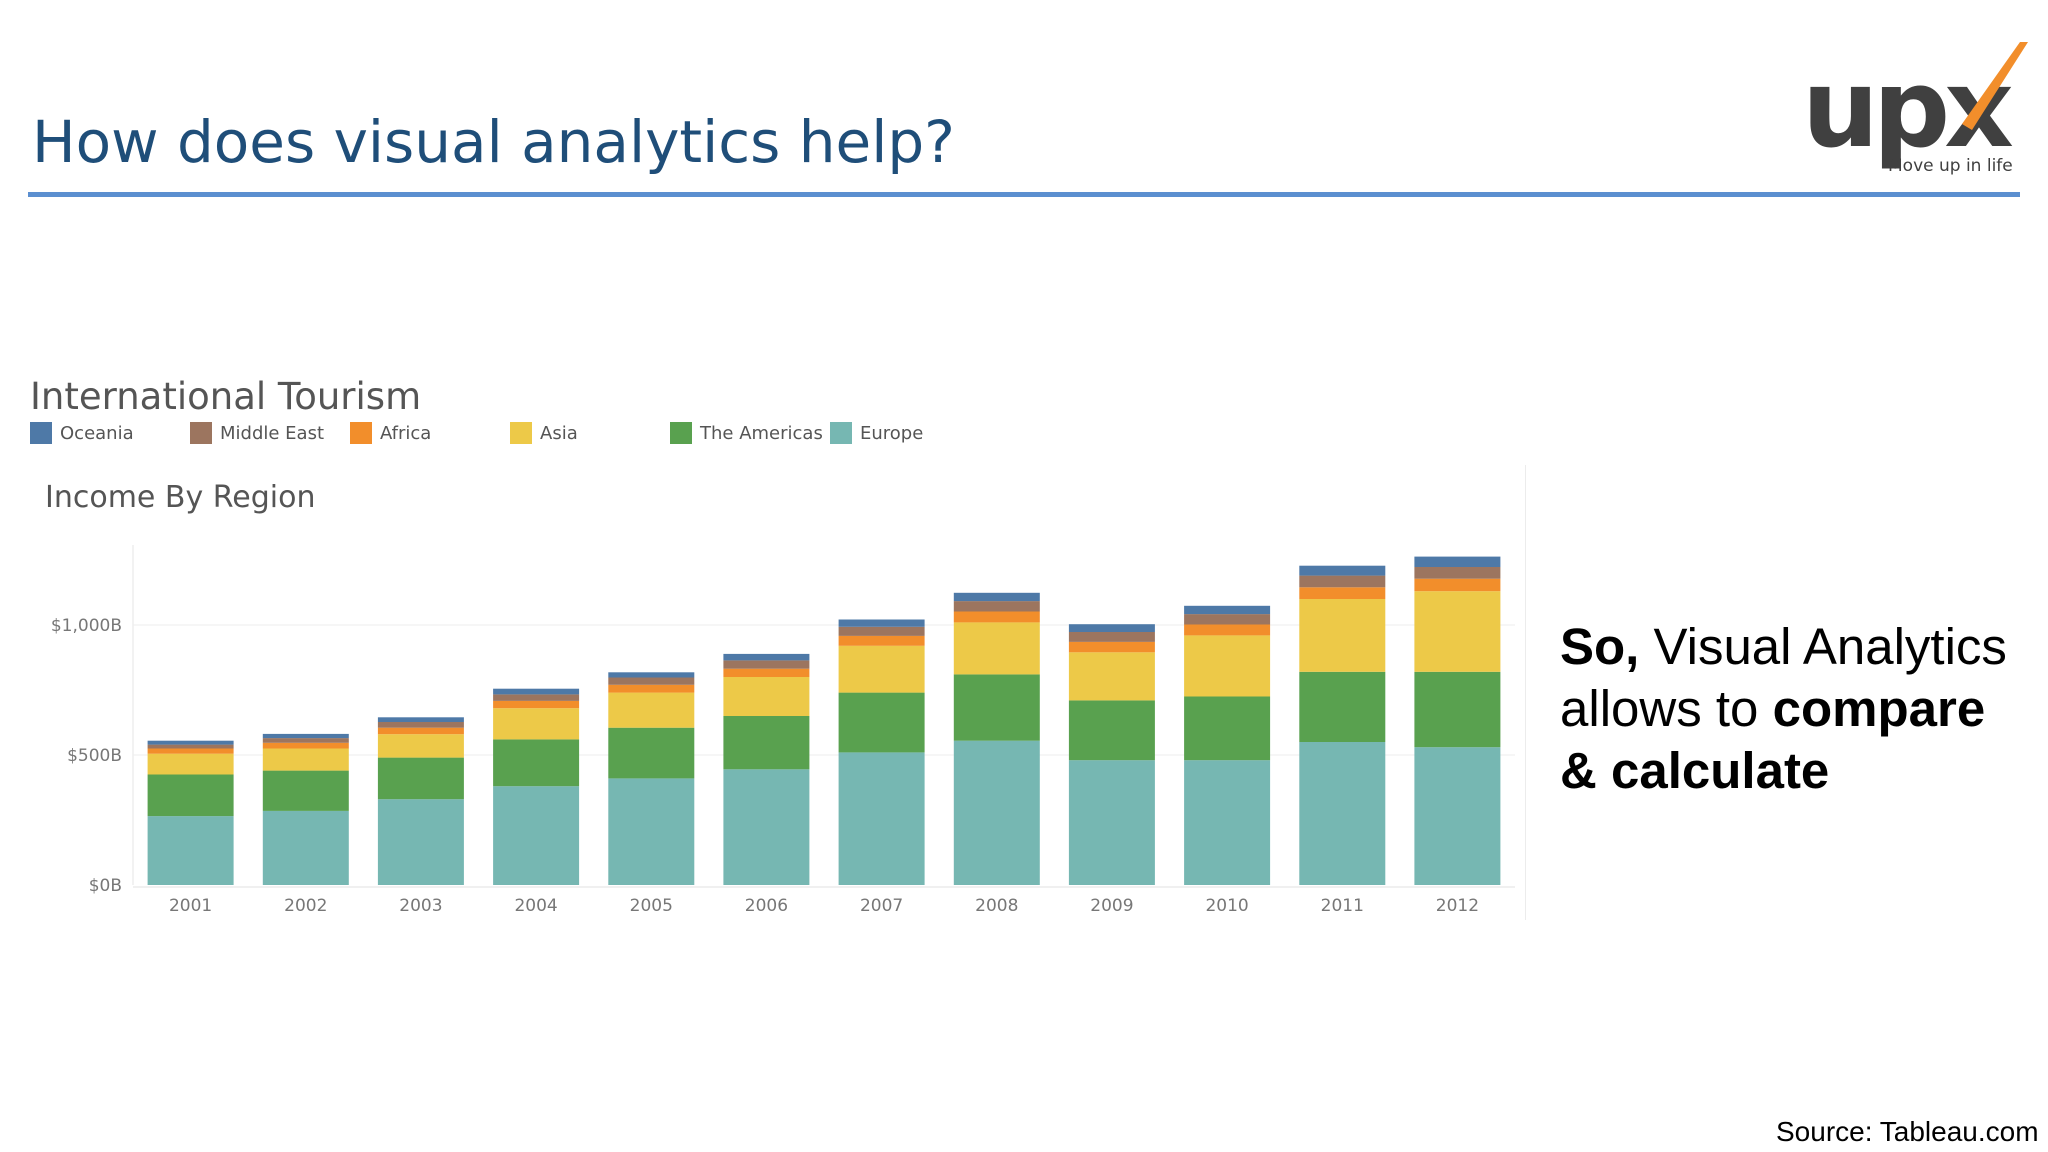 The height and width of the screenshot is (1152, 2048). Describe the element at coordinates (1024, 194) in the screenshot. I see `title-underline` at that location.